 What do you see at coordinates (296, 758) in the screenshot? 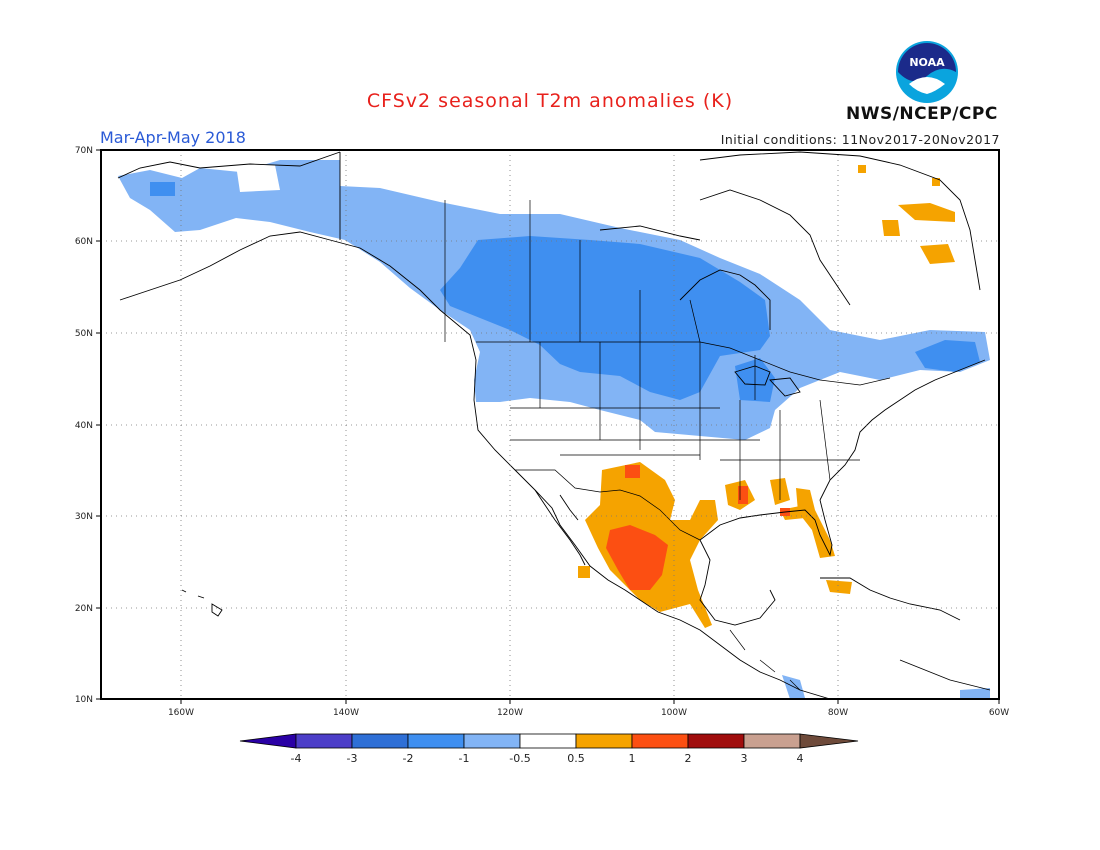
I see `colorbar-label-m4: -4` at bounding box center [296, 758].